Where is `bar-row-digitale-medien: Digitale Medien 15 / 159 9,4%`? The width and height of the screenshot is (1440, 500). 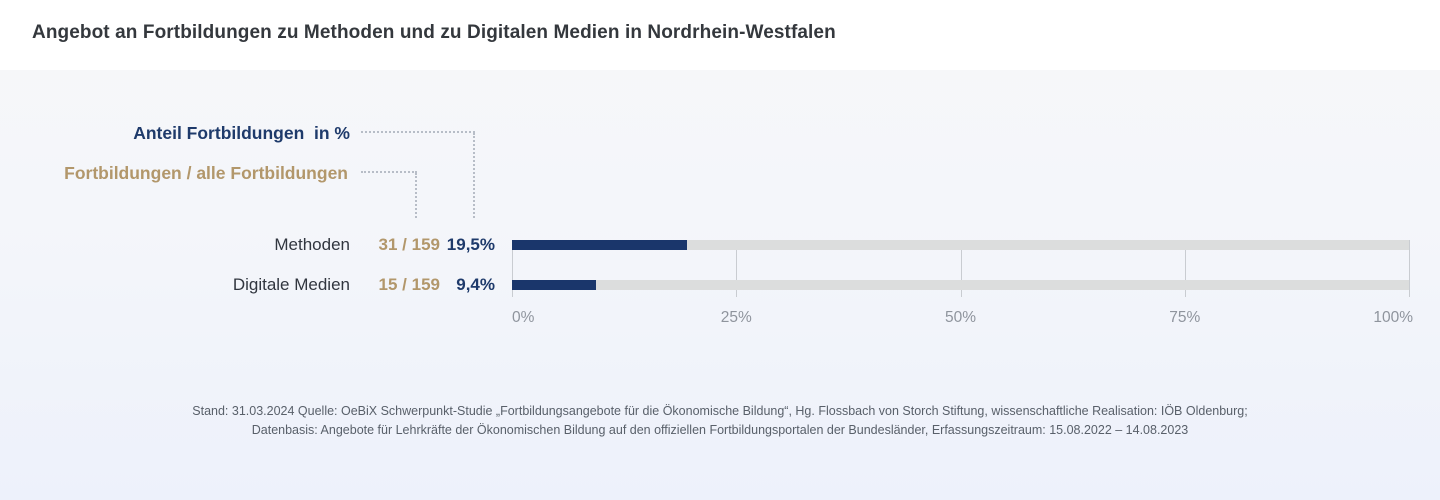 bar-row-digitale-medien: Digitale Medien 15 / 159 9,4% is located at coordinates (720, 285).